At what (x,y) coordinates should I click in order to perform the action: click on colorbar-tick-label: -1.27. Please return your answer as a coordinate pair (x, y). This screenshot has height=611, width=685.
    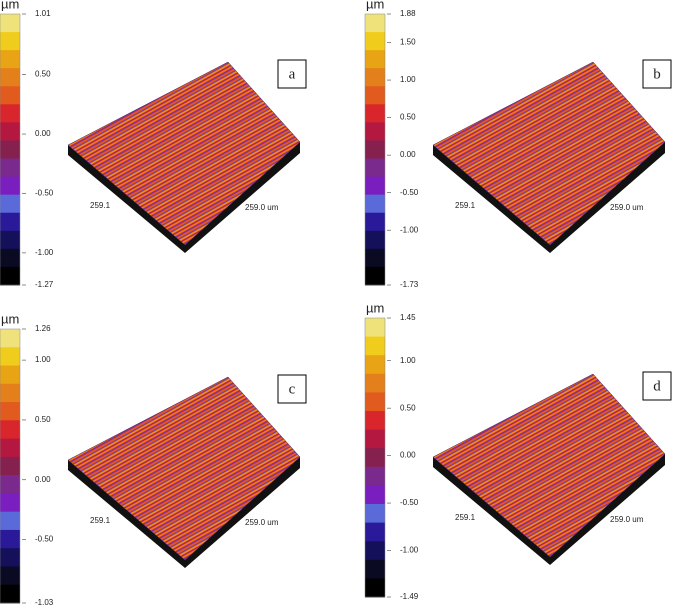
    Looking at the image, I should click on (44, 284).